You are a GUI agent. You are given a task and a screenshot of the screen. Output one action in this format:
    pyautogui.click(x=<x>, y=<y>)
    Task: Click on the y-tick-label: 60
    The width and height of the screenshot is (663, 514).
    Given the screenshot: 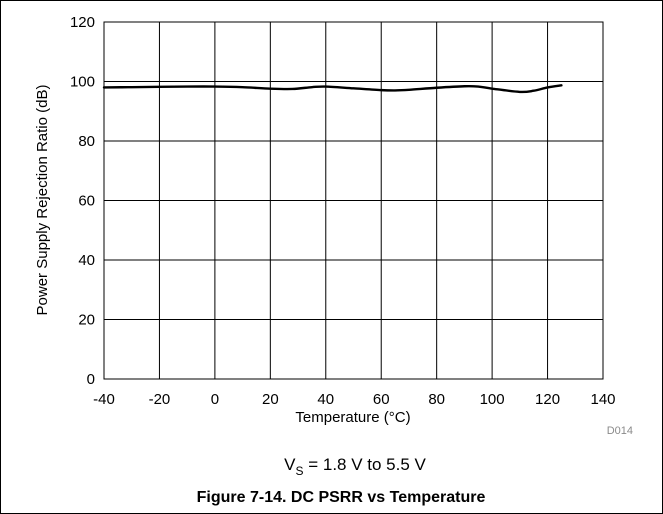 What is the action you would take?
    pyautogui.click(x=86, y=201)
    